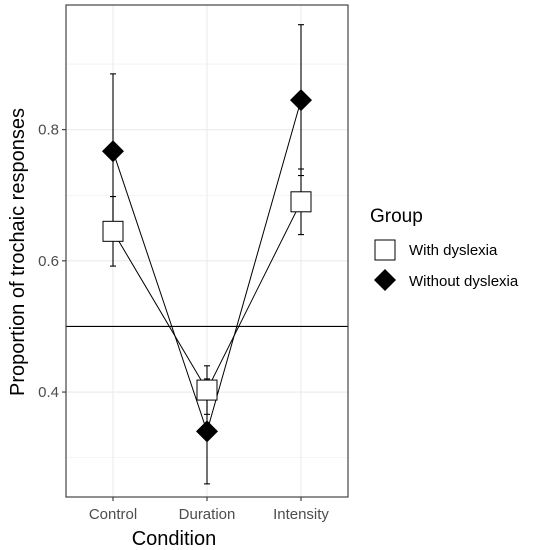  What do you see at coordinates (174, 539) in the screenshot?
I see `x-axis-title: Condition` at bounding box center [174, 539].